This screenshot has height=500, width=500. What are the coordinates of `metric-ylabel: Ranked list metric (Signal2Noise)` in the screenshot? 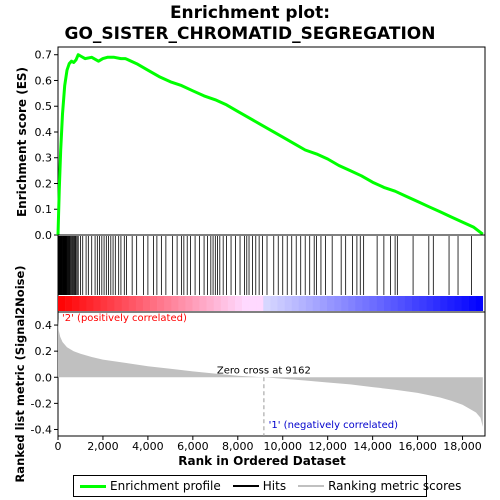 It's located at (20, 373).